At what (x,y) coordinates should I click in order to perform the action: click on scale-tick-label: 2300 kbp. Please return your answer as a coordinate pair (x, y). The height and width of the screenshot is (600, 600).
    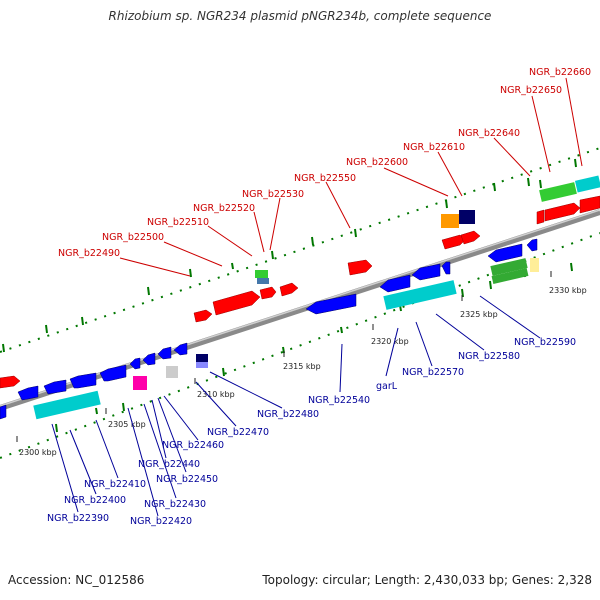
    Looking at the image, I should click on (38, 452).